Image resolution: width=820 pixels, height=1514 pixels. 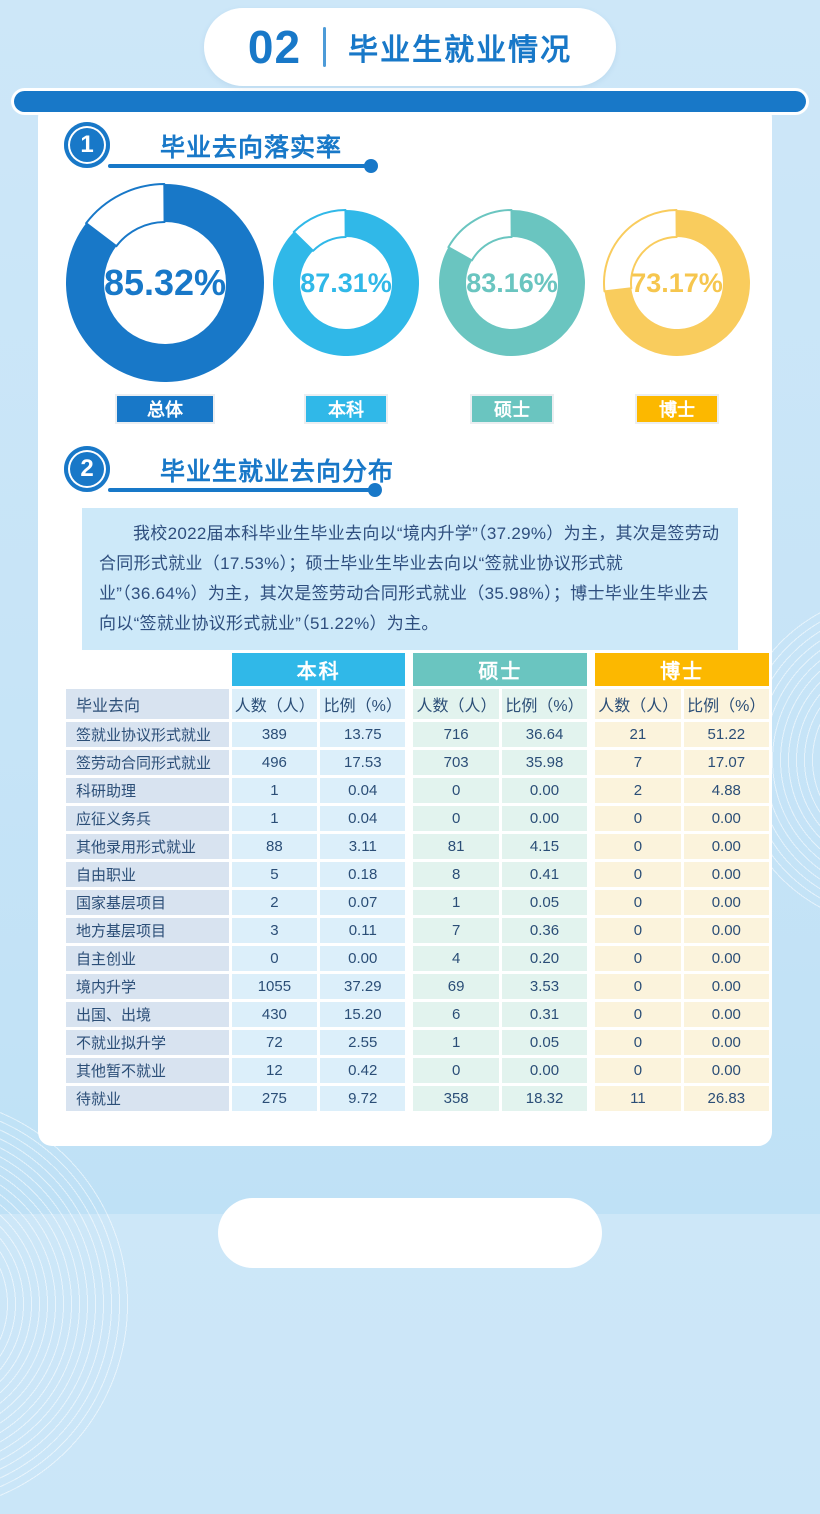 I want to click on section-1-number: 1, so click(x=87, y=144).